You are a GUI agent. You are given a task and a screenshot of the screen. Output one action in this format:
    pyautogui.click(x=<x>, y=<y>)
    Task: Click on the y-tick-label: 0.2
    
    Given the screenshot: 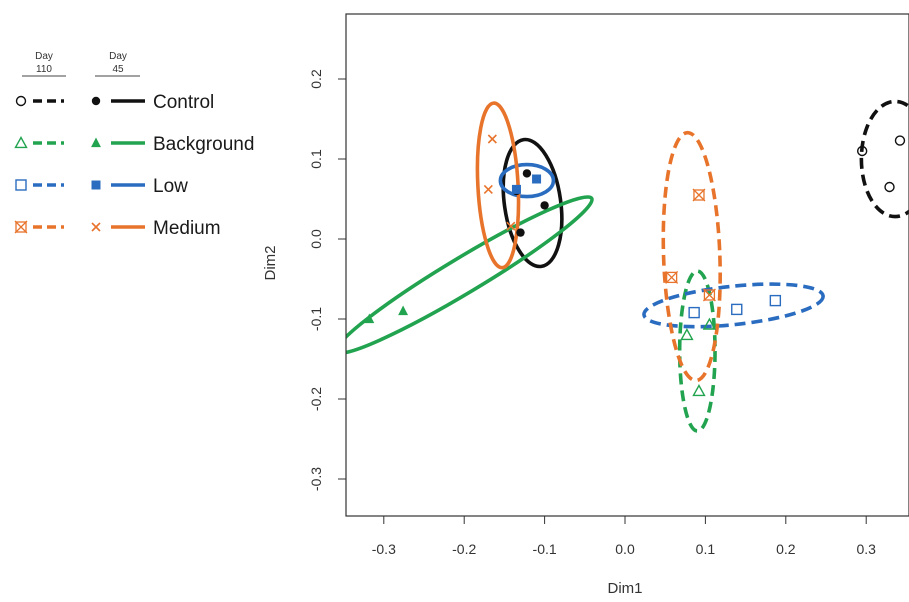 What is the action you would take?
    pyautogui.click(x=316, y=79)
    